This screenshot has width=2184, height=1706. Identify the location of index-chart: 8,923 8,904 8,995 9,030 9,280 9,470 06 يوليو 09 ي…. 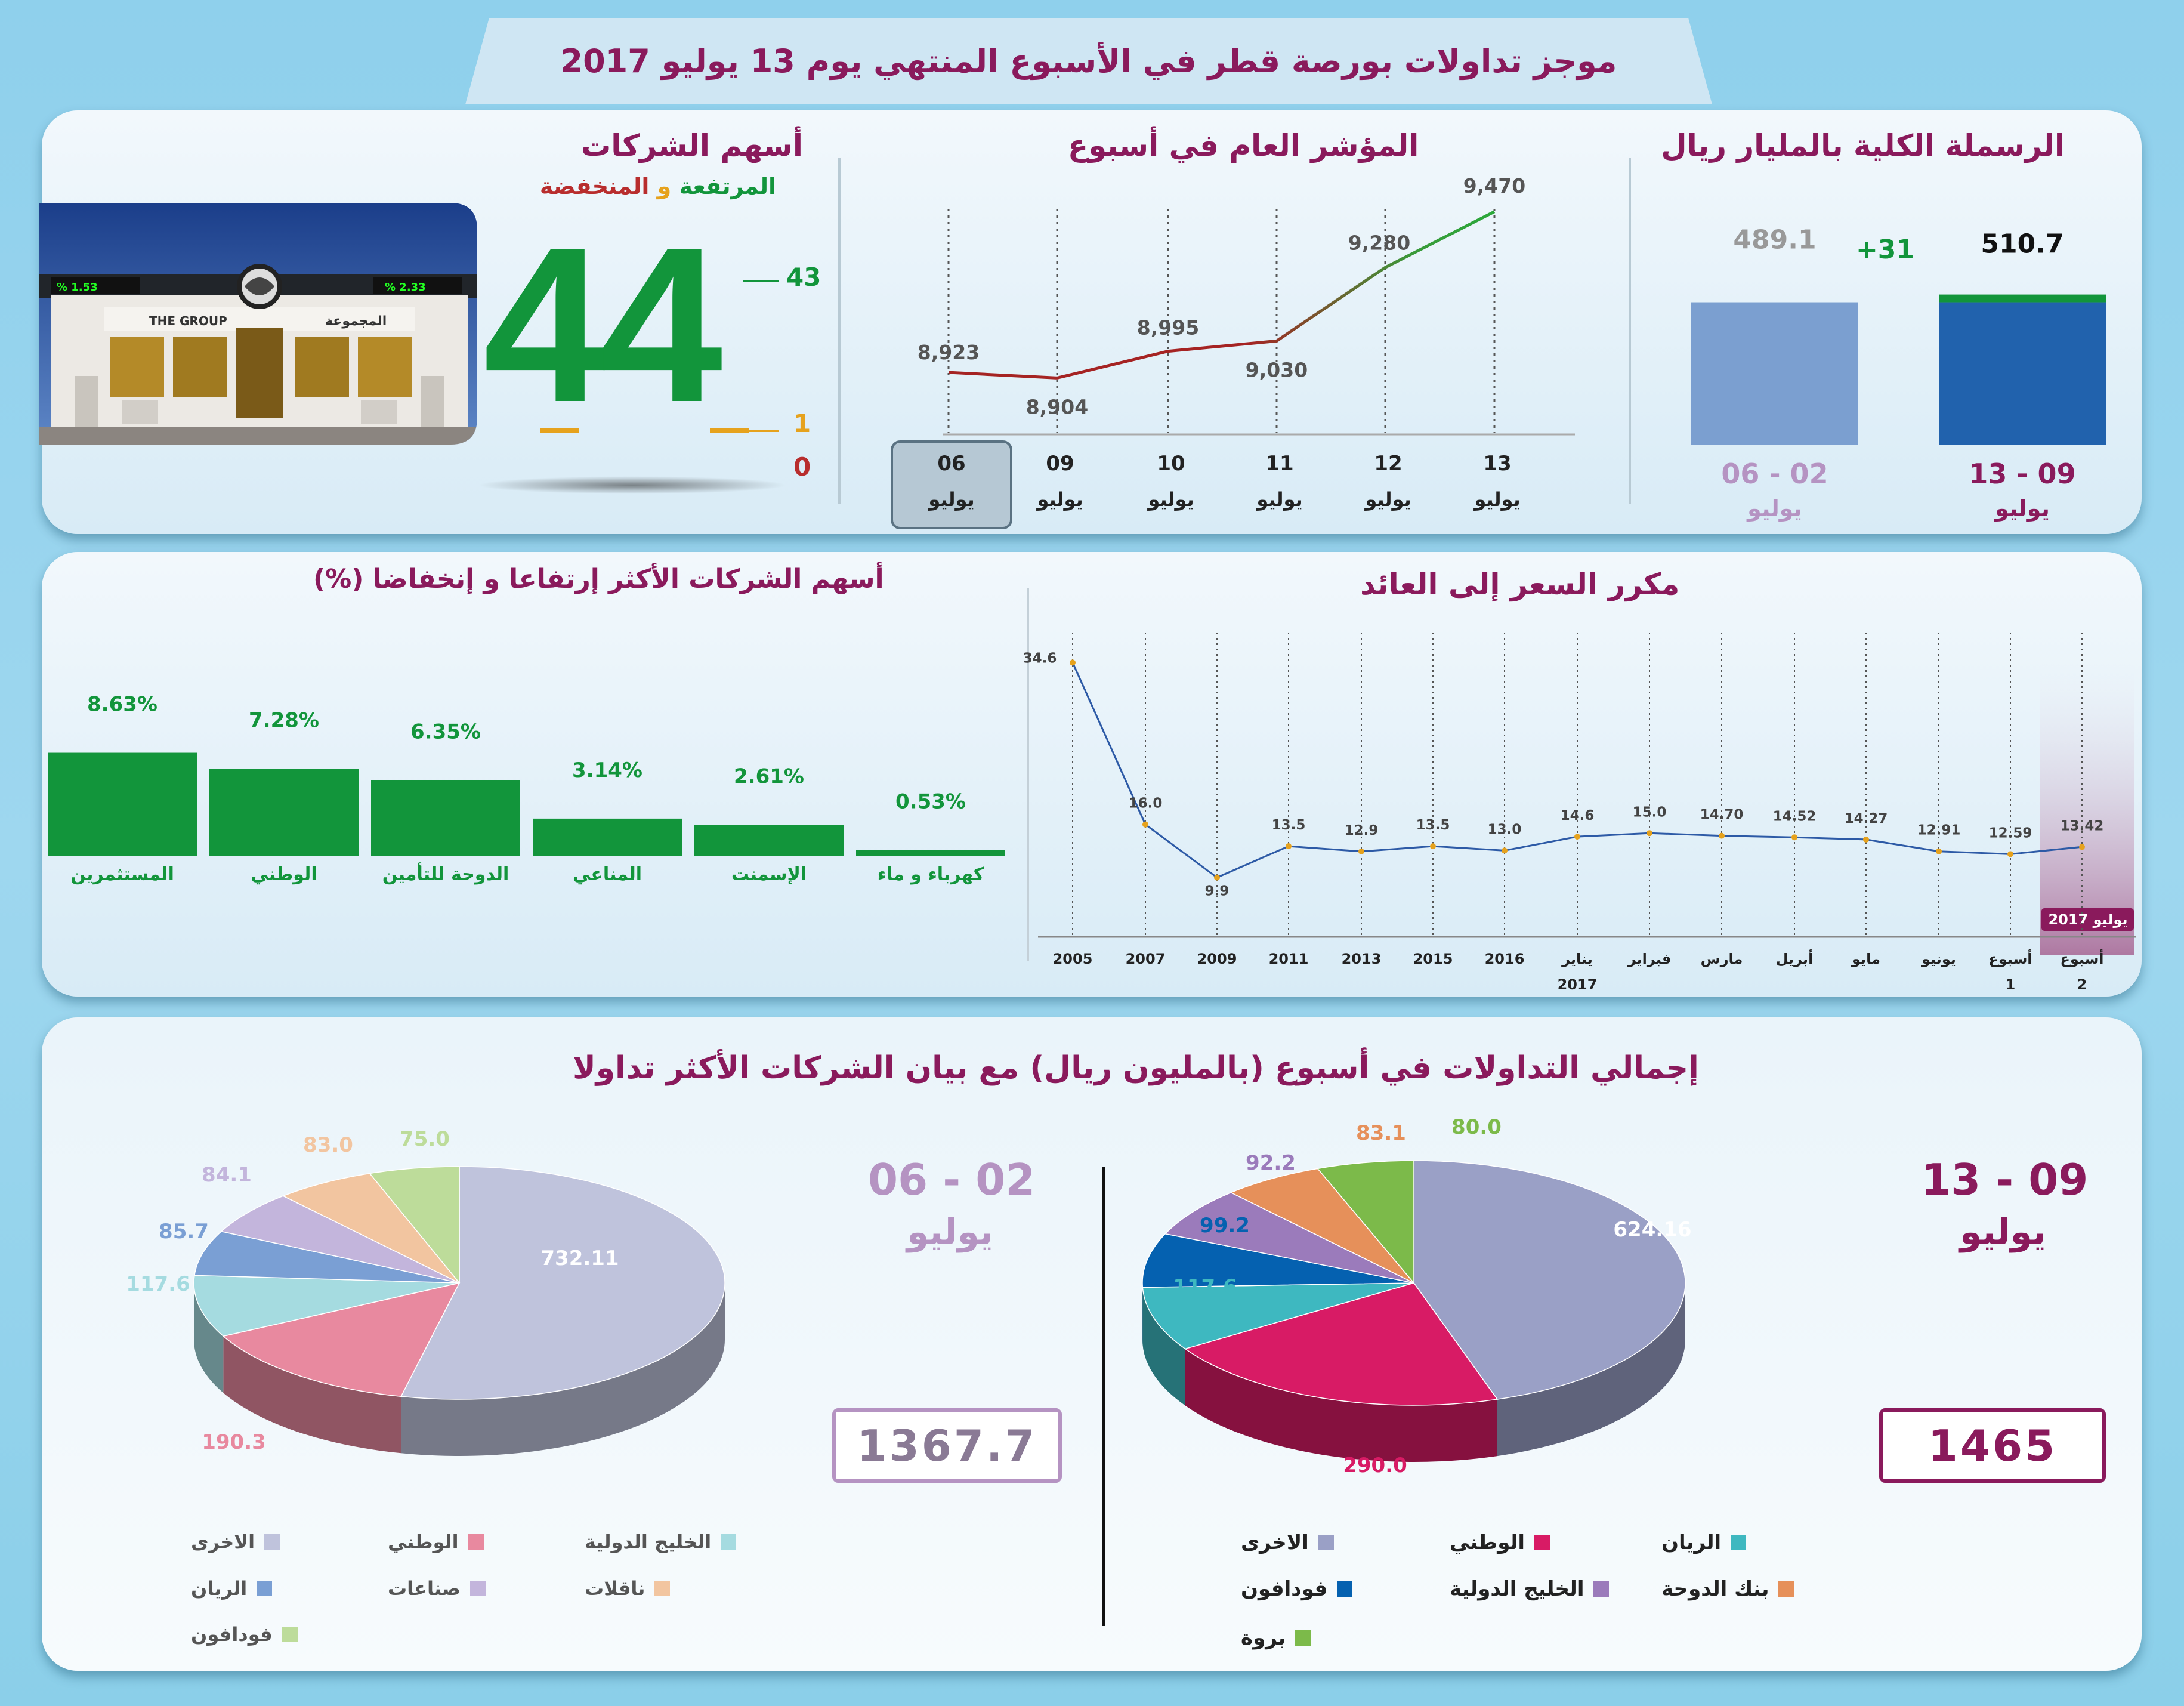
(1233, 351).